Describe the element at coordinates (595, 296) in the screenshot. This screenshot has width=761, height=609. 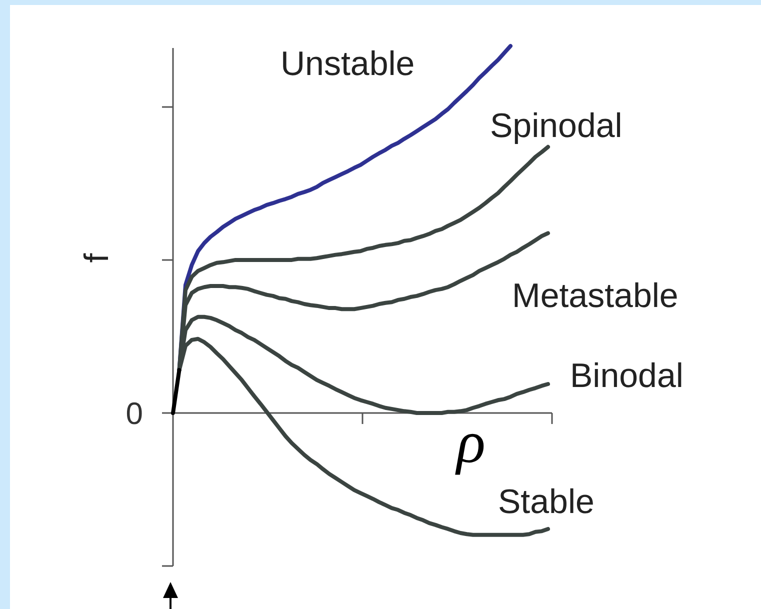
I see `series-label: Metastable` at that location.